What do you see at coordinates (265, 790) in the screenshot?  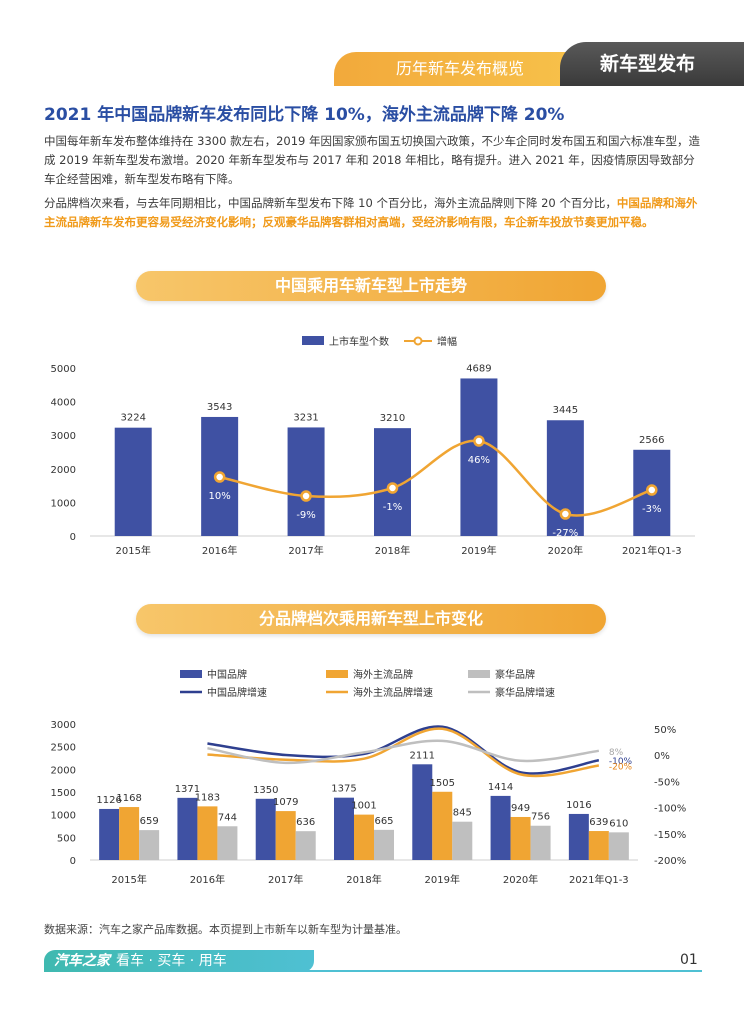 I see `bar-value-label: 1350` at bounding box center [265, 790].